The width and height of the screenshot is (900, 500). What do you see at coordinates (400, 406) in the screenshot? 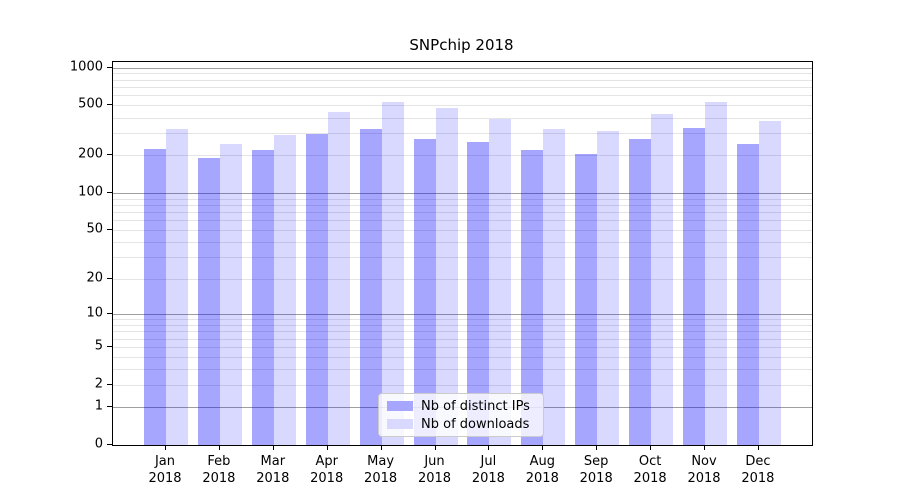
I see `legend-swatch-distinct_ips` at bounding box center [400, 406].